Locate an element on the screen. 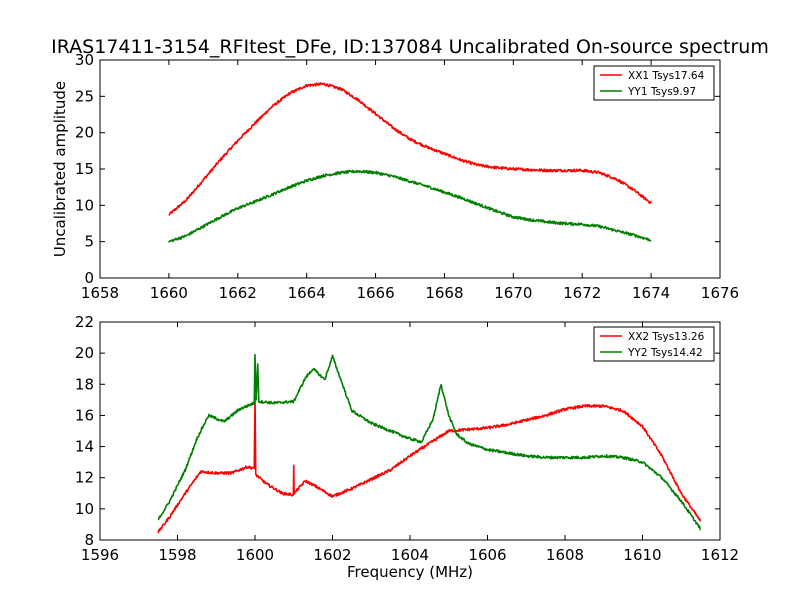  x-tick-label: 1676 is located at coordinates (720, 293).